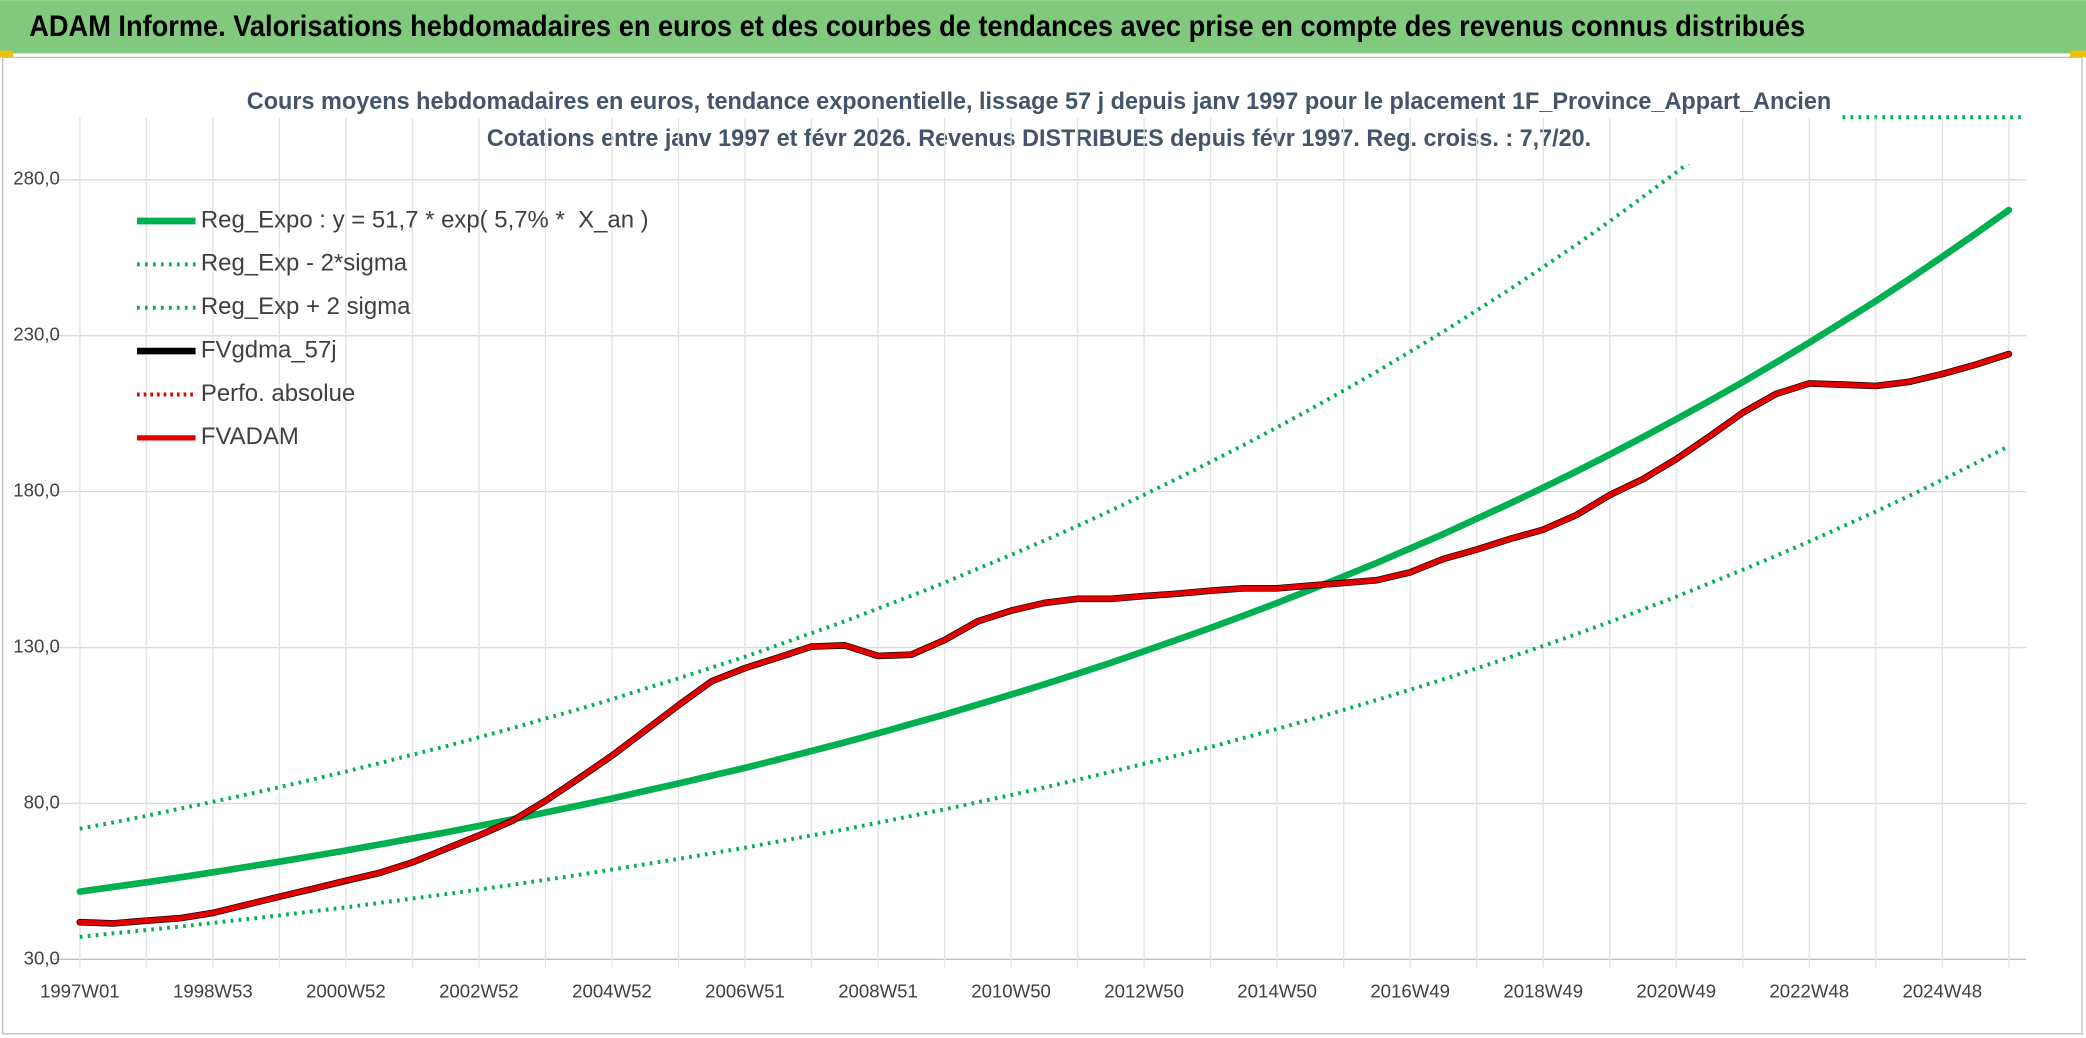 The width and height of the screenshot is (2086, 1038). Describe the element at coordinates (1942, 991) in the screenshot. I see `x-tick-label: 2024W48` at that location.